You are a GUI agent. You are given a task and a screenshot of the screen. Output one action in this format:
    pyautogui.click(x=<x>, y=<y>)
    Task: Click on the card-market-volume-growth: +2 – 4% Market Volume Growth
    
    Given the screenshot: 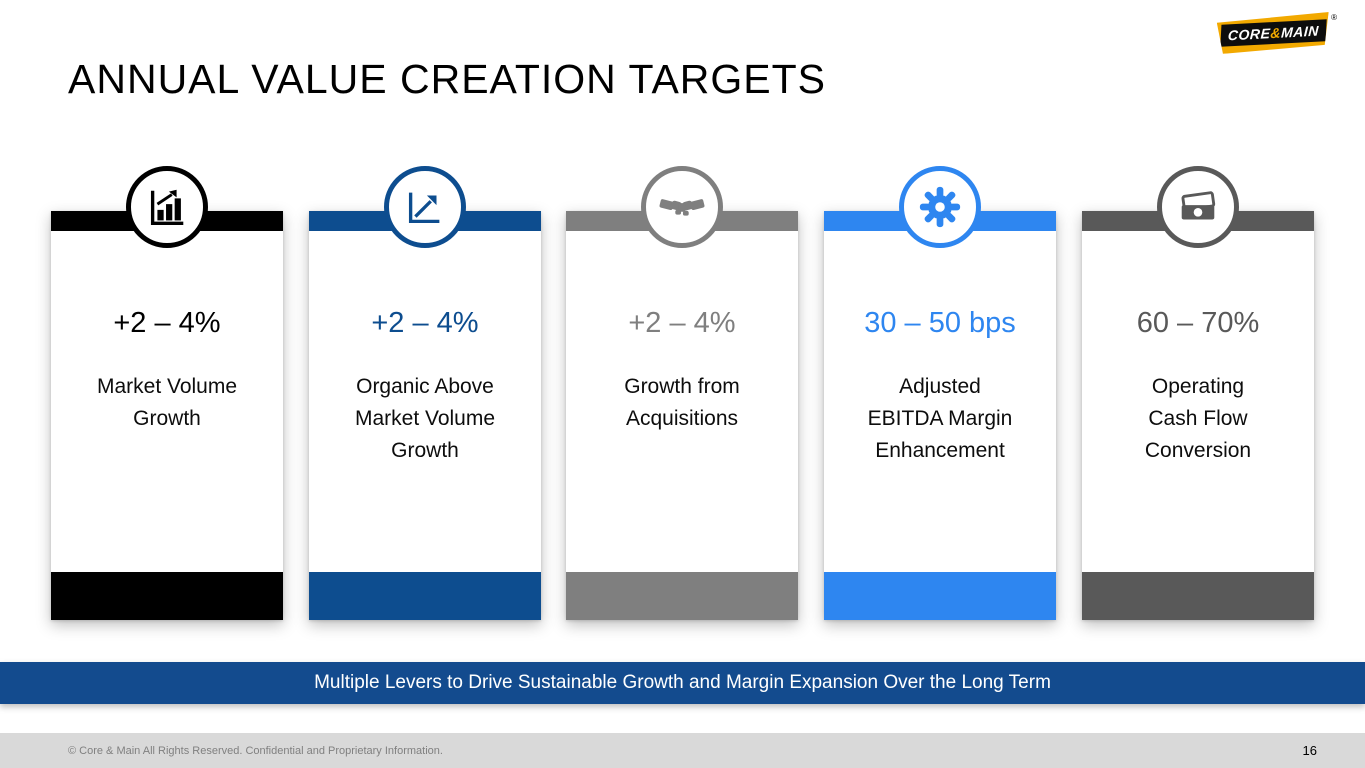 What is the action you would take?
    pyautogui.click(x=167, y=393)
    